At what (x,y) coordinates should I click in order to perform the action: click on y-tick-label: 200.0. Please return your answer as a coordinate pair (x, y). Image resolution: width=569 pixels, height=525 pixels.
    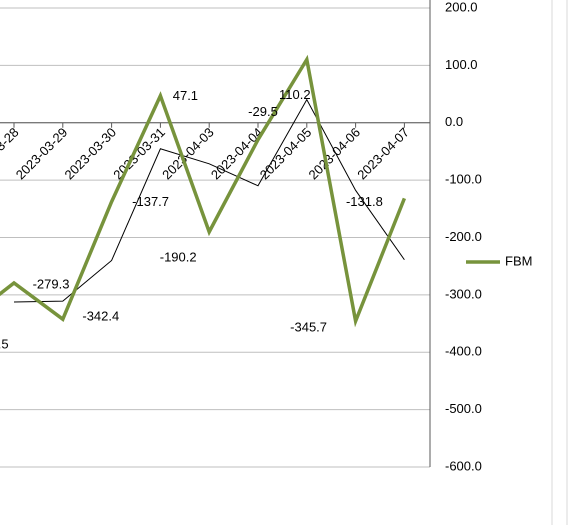
    Looking at the image, I should click on (461, 7).